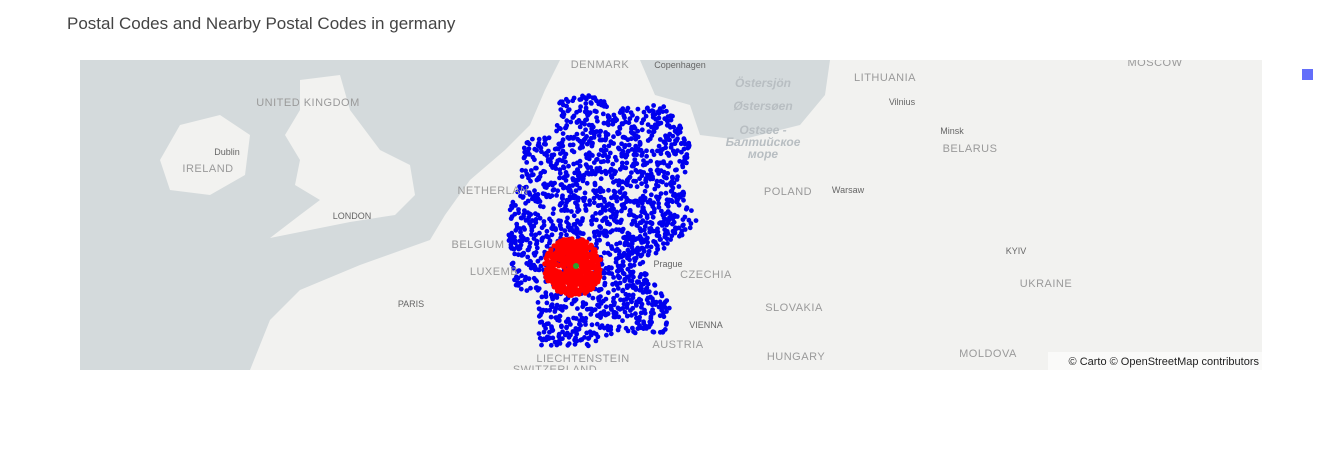 The image size is (1344, 450). What do you see at coordinates (1307, 74) in the screenshot?
I see `legend-swatch` at bounding box center [1307, 74].